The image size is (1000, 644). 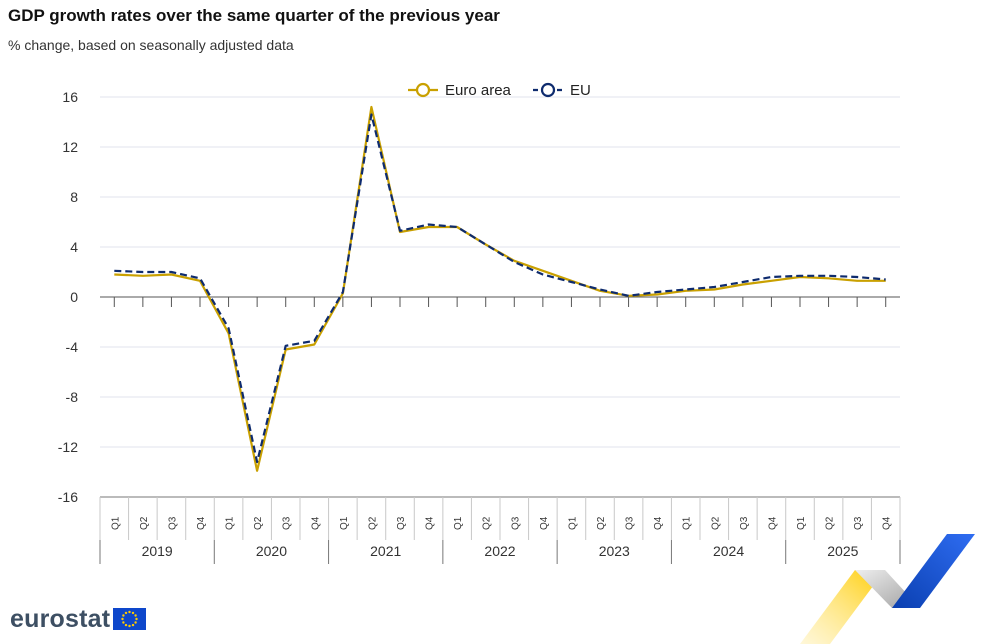 I want to click on eu-flag-icon, so click(x=130, y=619).